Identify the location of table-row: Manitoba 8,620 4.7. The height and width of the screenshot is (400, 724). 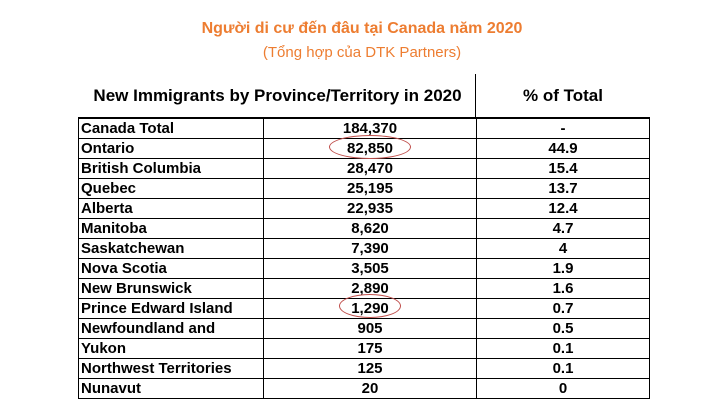
(364, 228).